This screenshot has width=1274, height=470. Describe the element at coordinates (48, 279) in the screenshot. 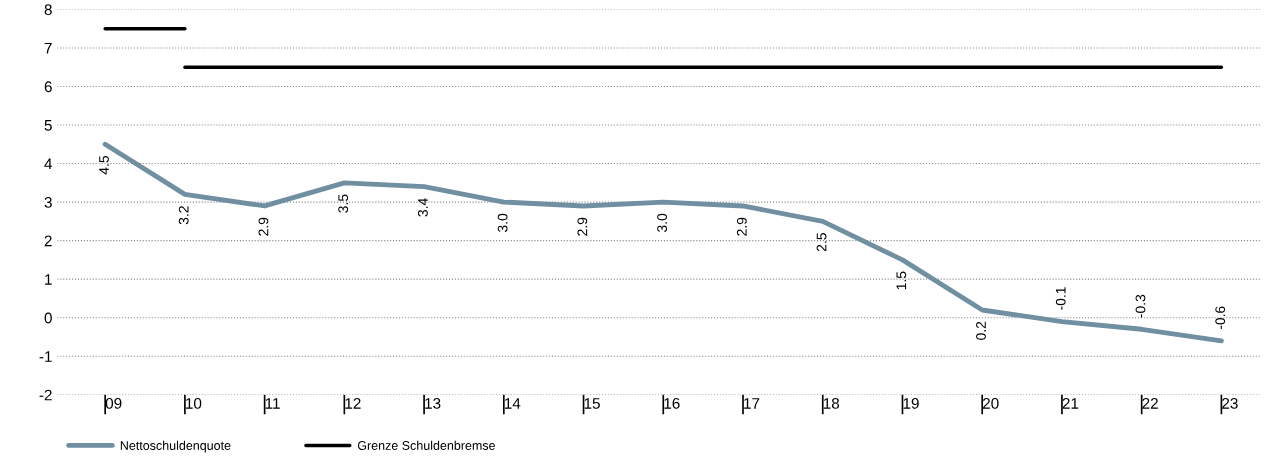

I see `y-tick-label: 1` at that location.